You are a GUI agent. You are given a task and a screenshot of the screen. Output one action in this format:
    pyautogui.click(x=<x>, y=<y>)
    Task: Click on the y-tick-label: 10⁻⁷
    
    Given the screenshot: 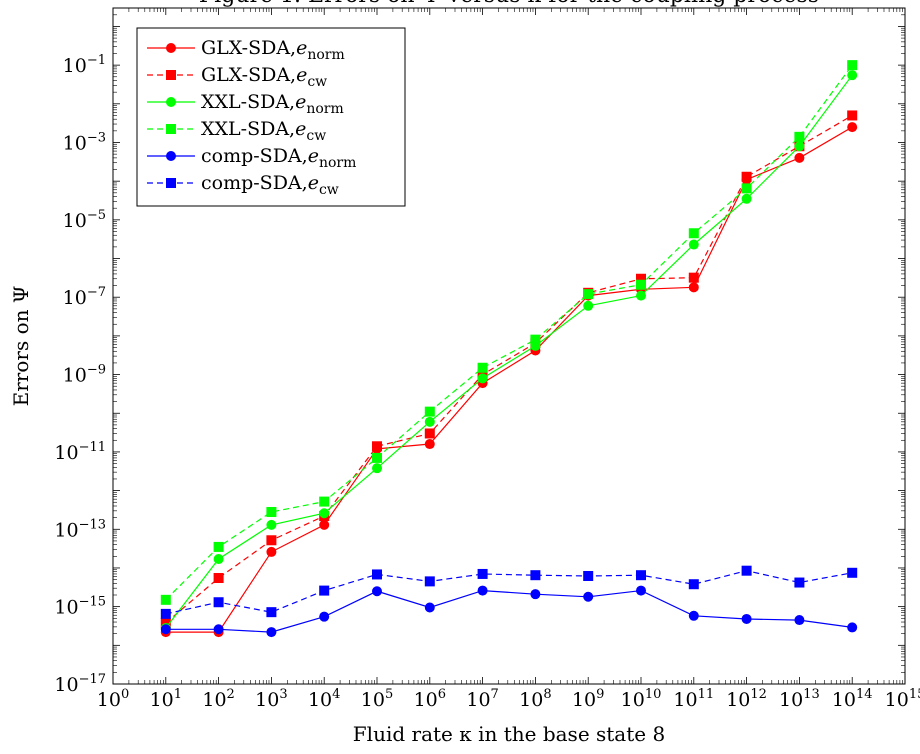 What is the action you would take?
    pyautogui.click(x=84, y=297)
    